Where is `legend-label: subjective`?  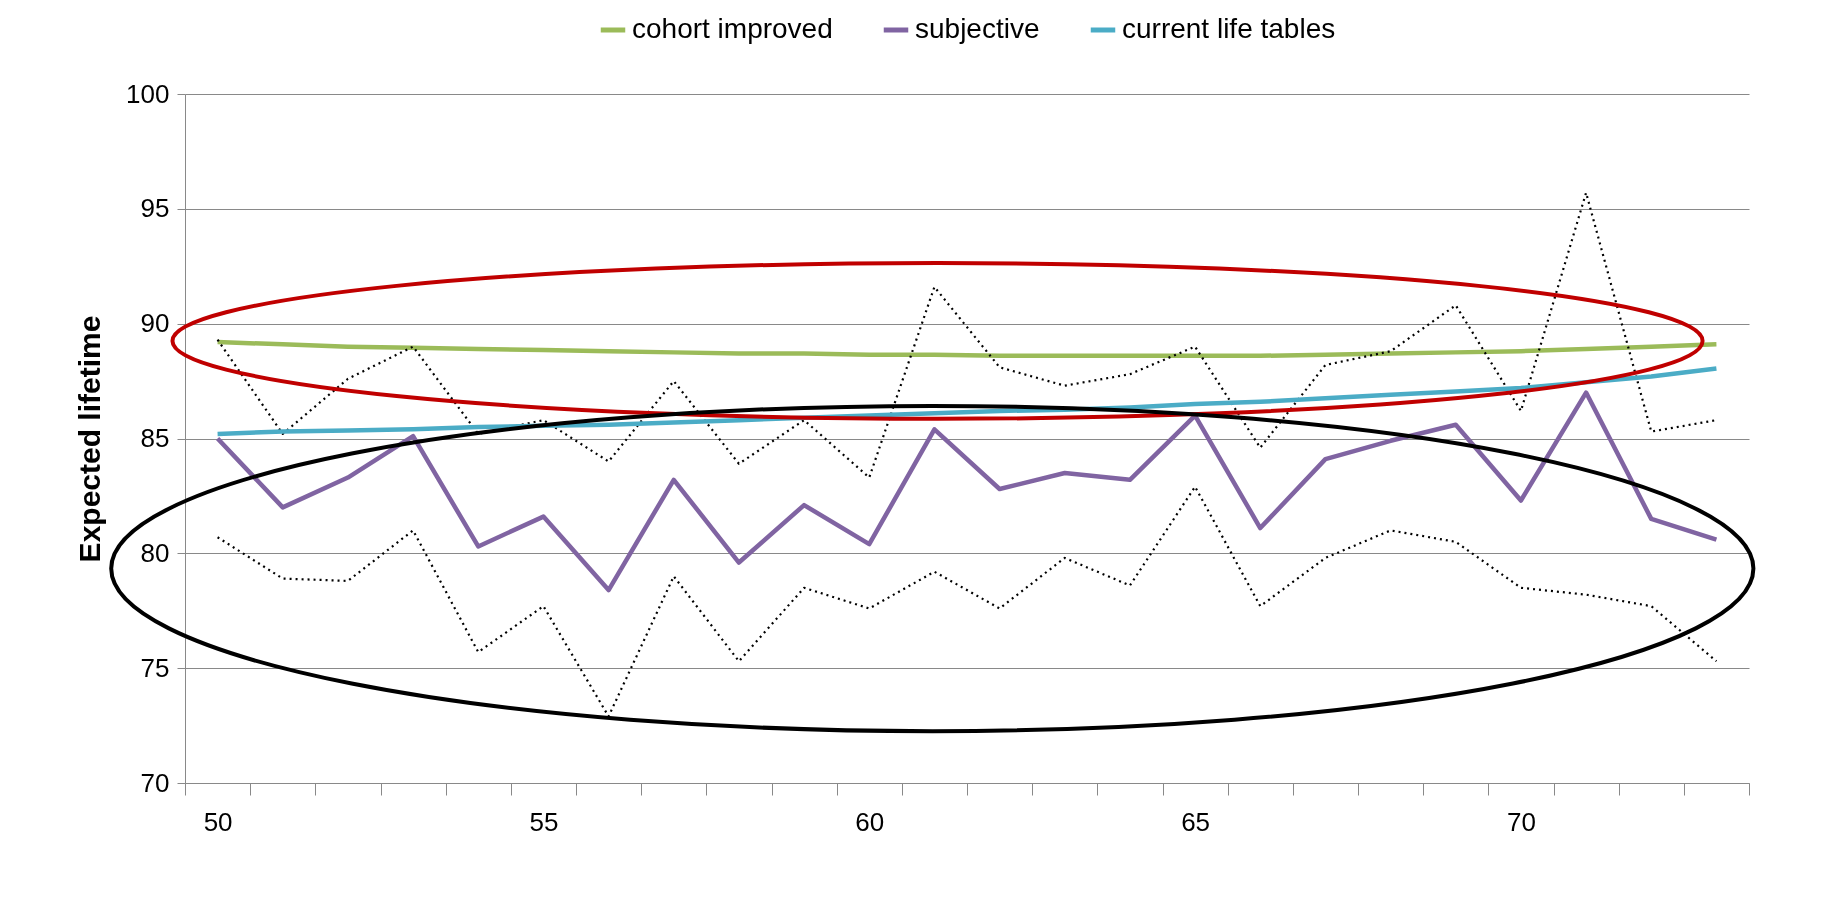 legend-label: subjective is located at coordinates (977, 28).